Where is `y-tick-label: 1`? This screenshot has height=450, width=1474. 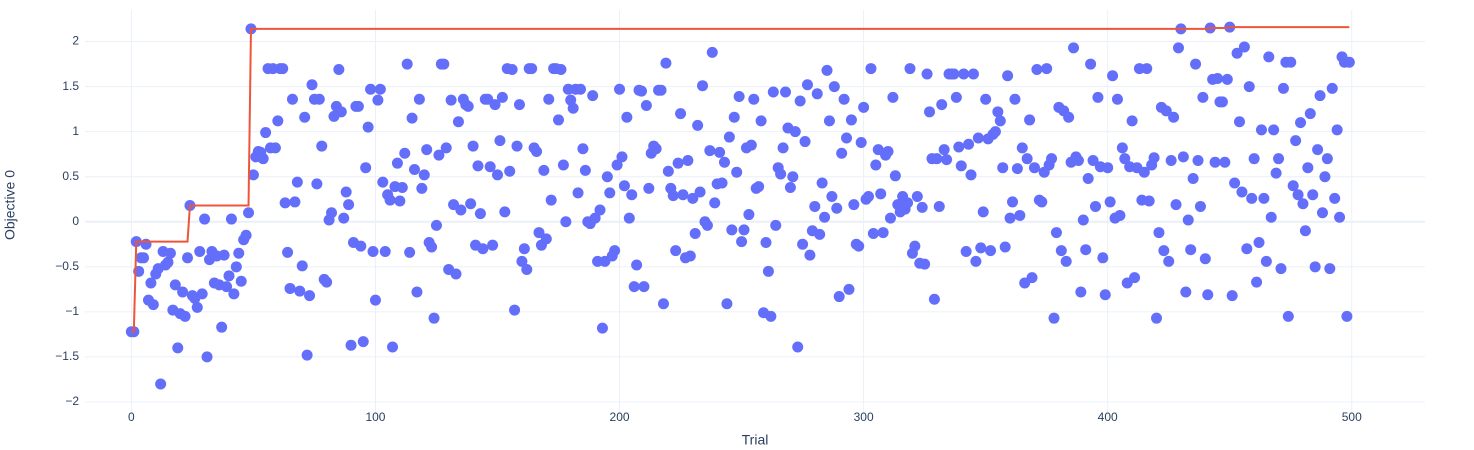
y-tick-label: 1 is located at coordinates (75, 131).